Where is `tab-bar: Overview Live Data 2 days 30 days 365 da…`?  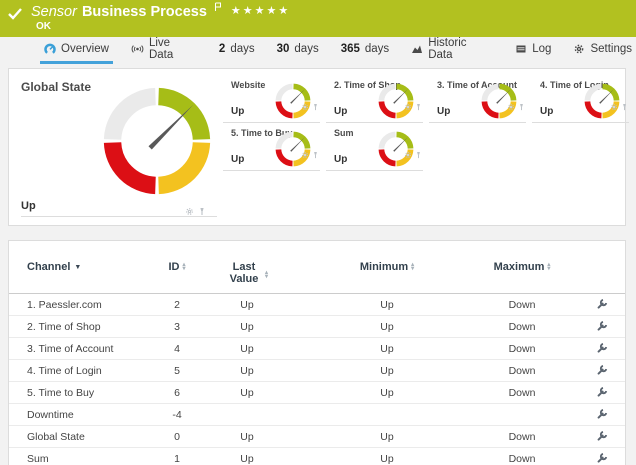
tab-bar: Overview Live Data 2 days 30 days 365 da… is located at coordinates (318, 50).